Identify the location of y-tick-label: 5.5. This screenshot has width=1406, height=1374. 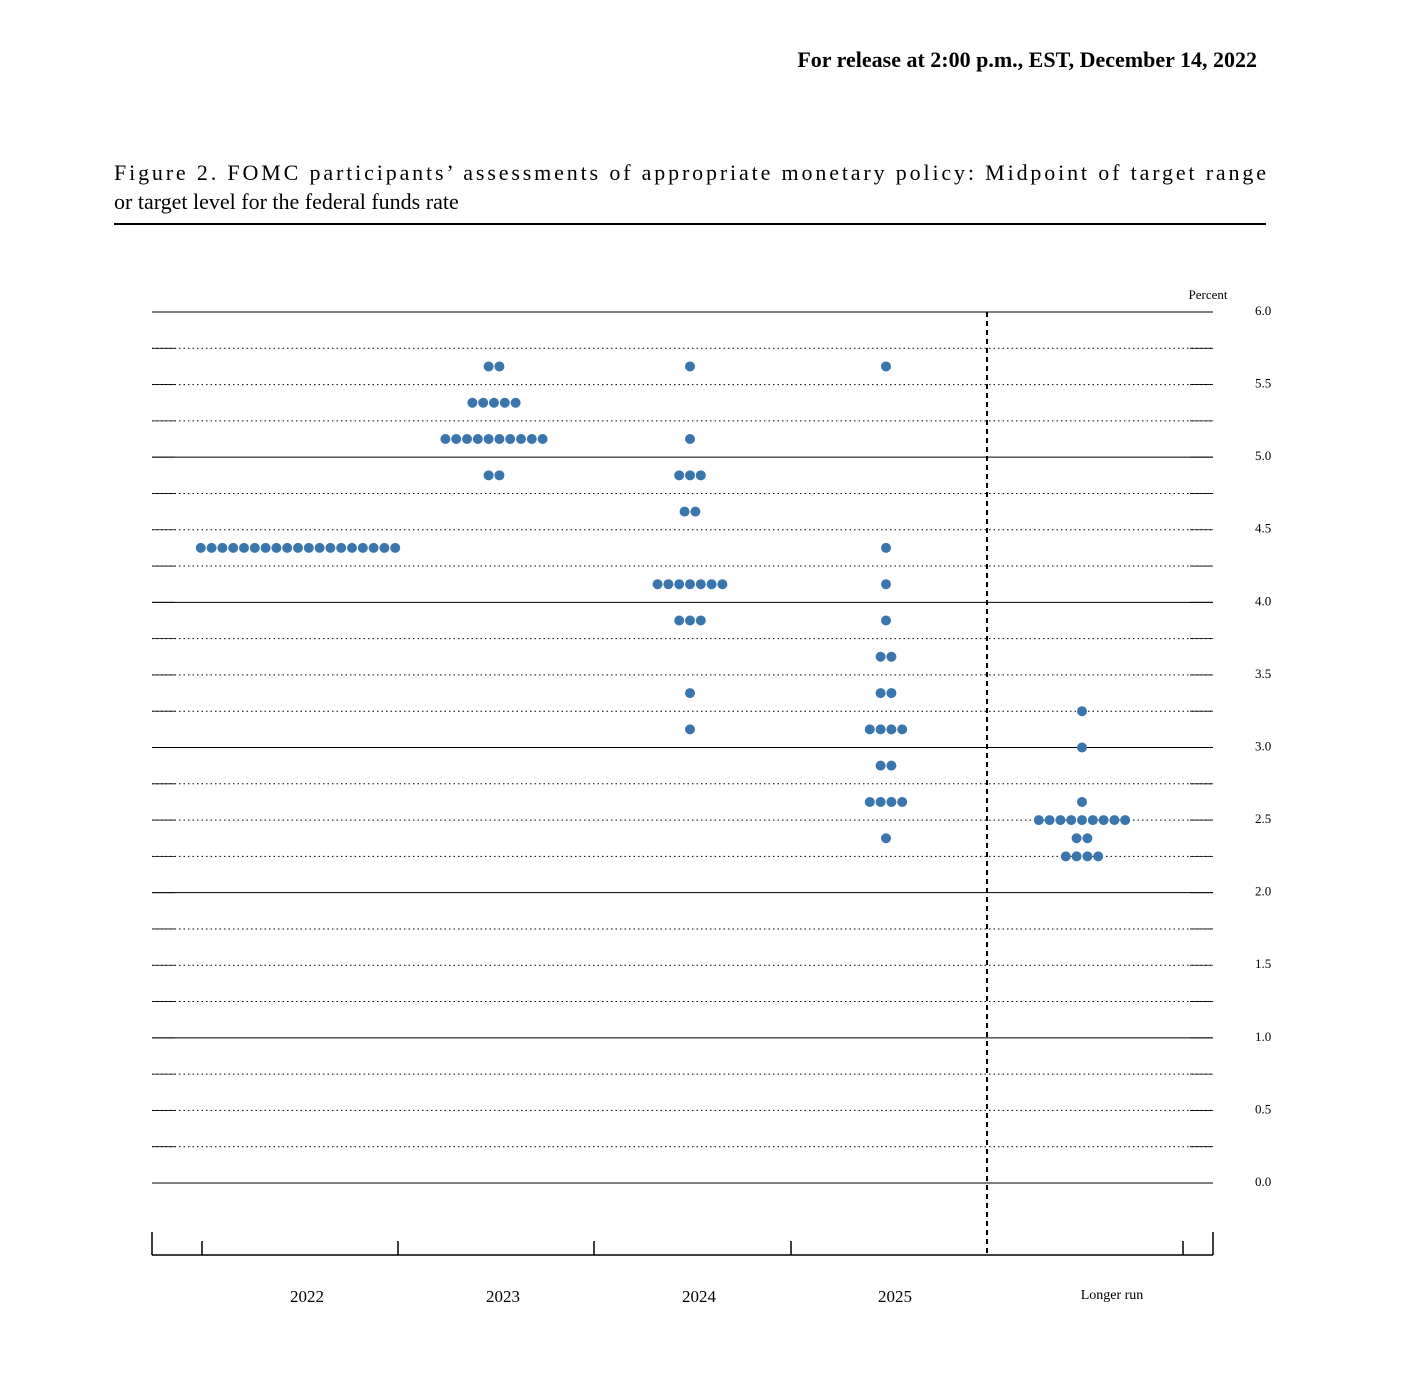
(1263, 383).